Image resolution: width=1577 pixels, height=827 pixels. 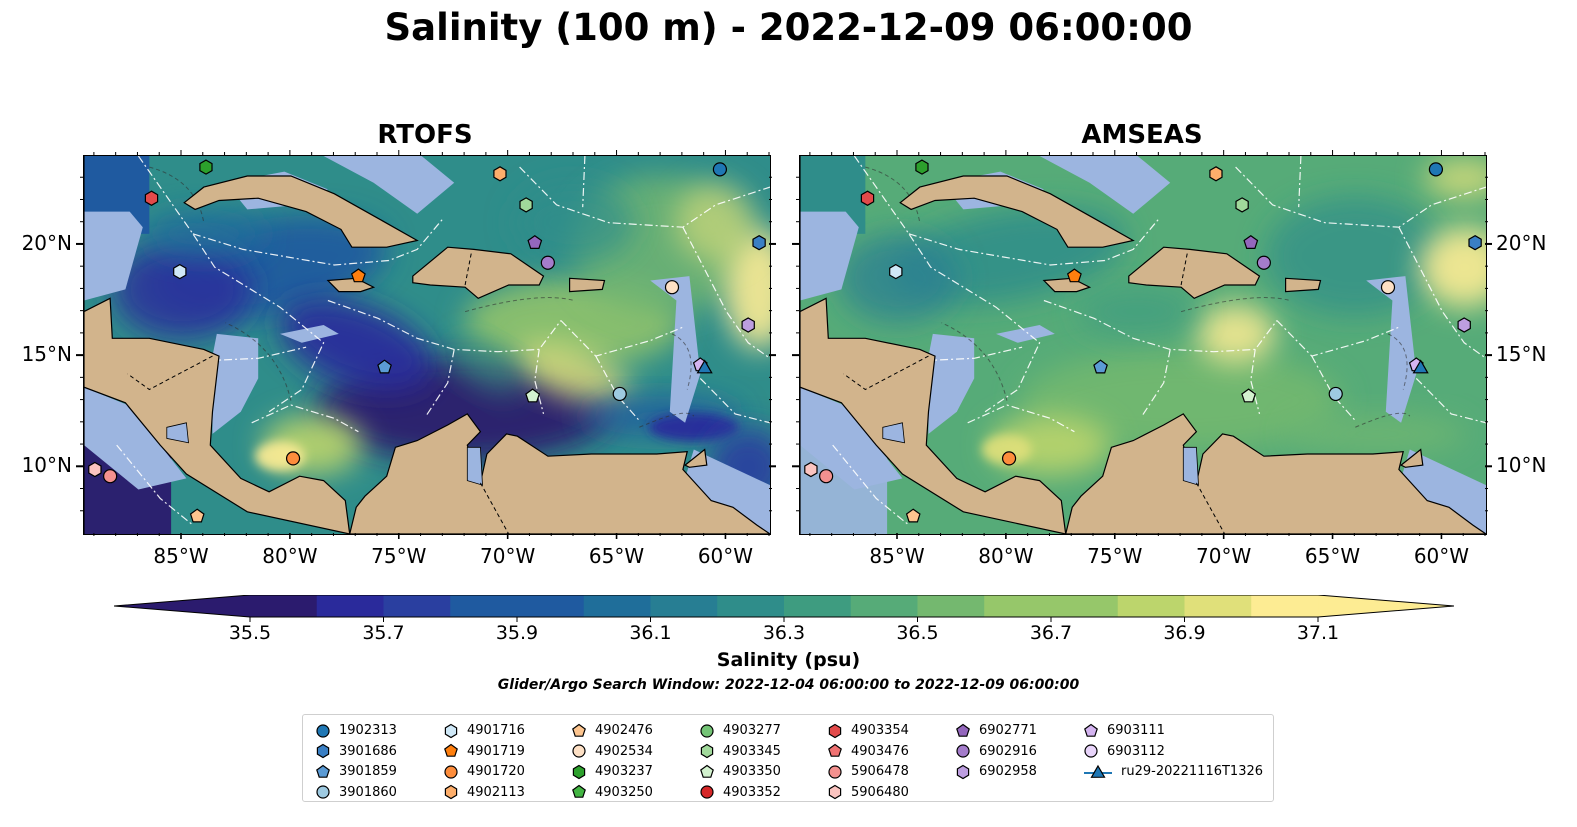 What do you see at coordinates (496, 751) in the screenshot?
I see `legend-label: 4901719` at bounding box center [496, 751].